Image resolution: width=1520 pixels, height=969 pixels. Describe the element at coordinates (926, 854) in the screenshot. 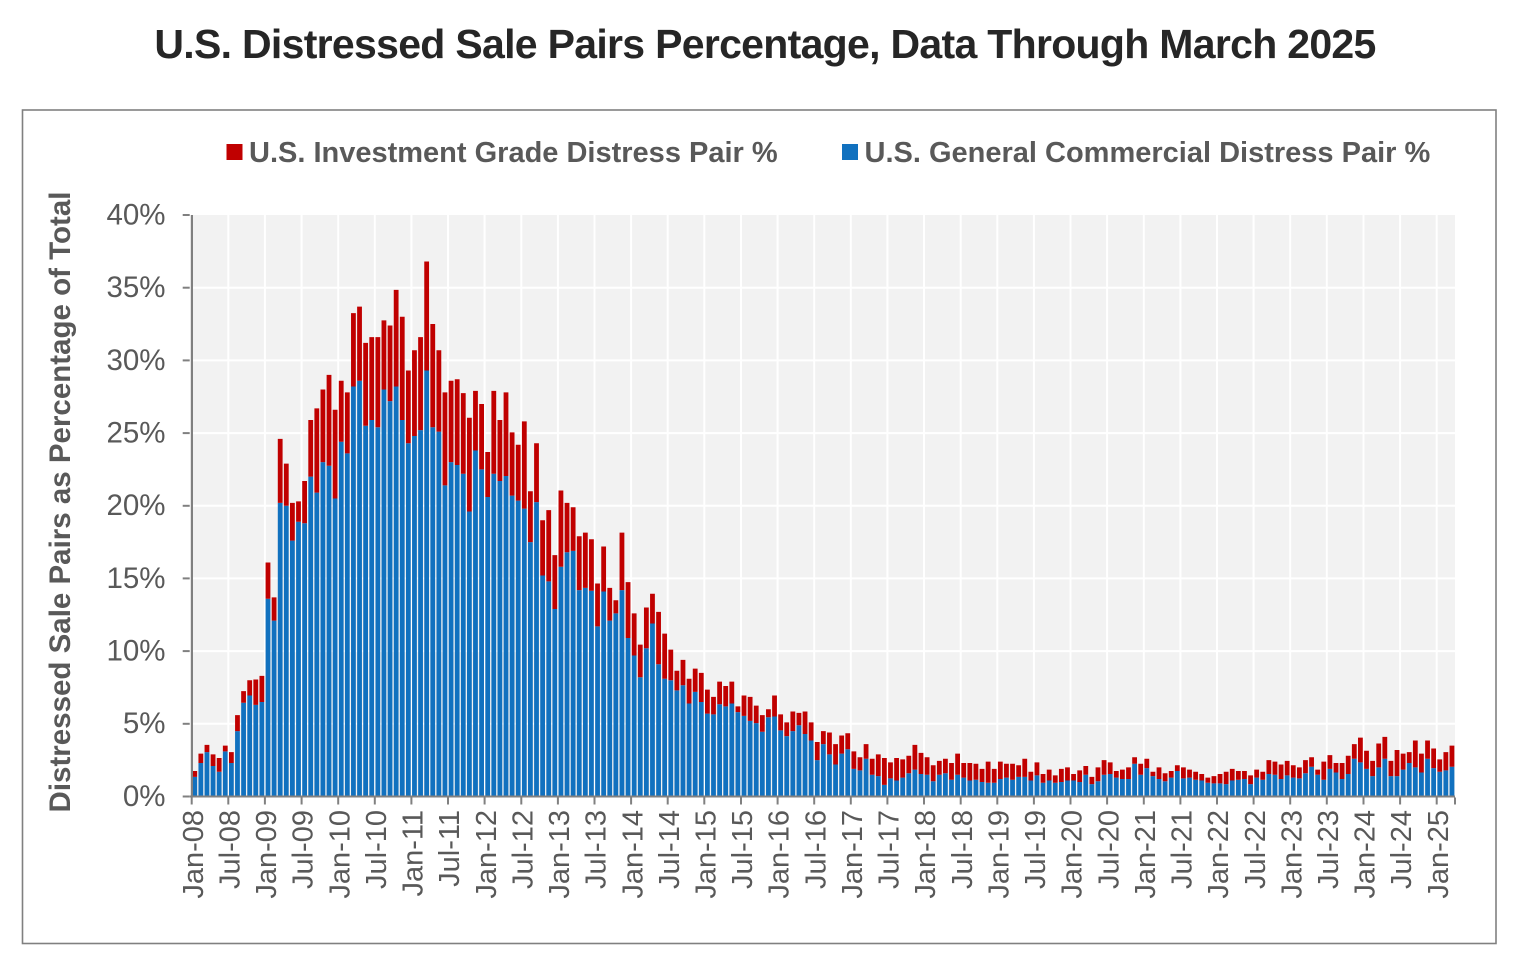

I see `svg-text: Jan-18` at that location.